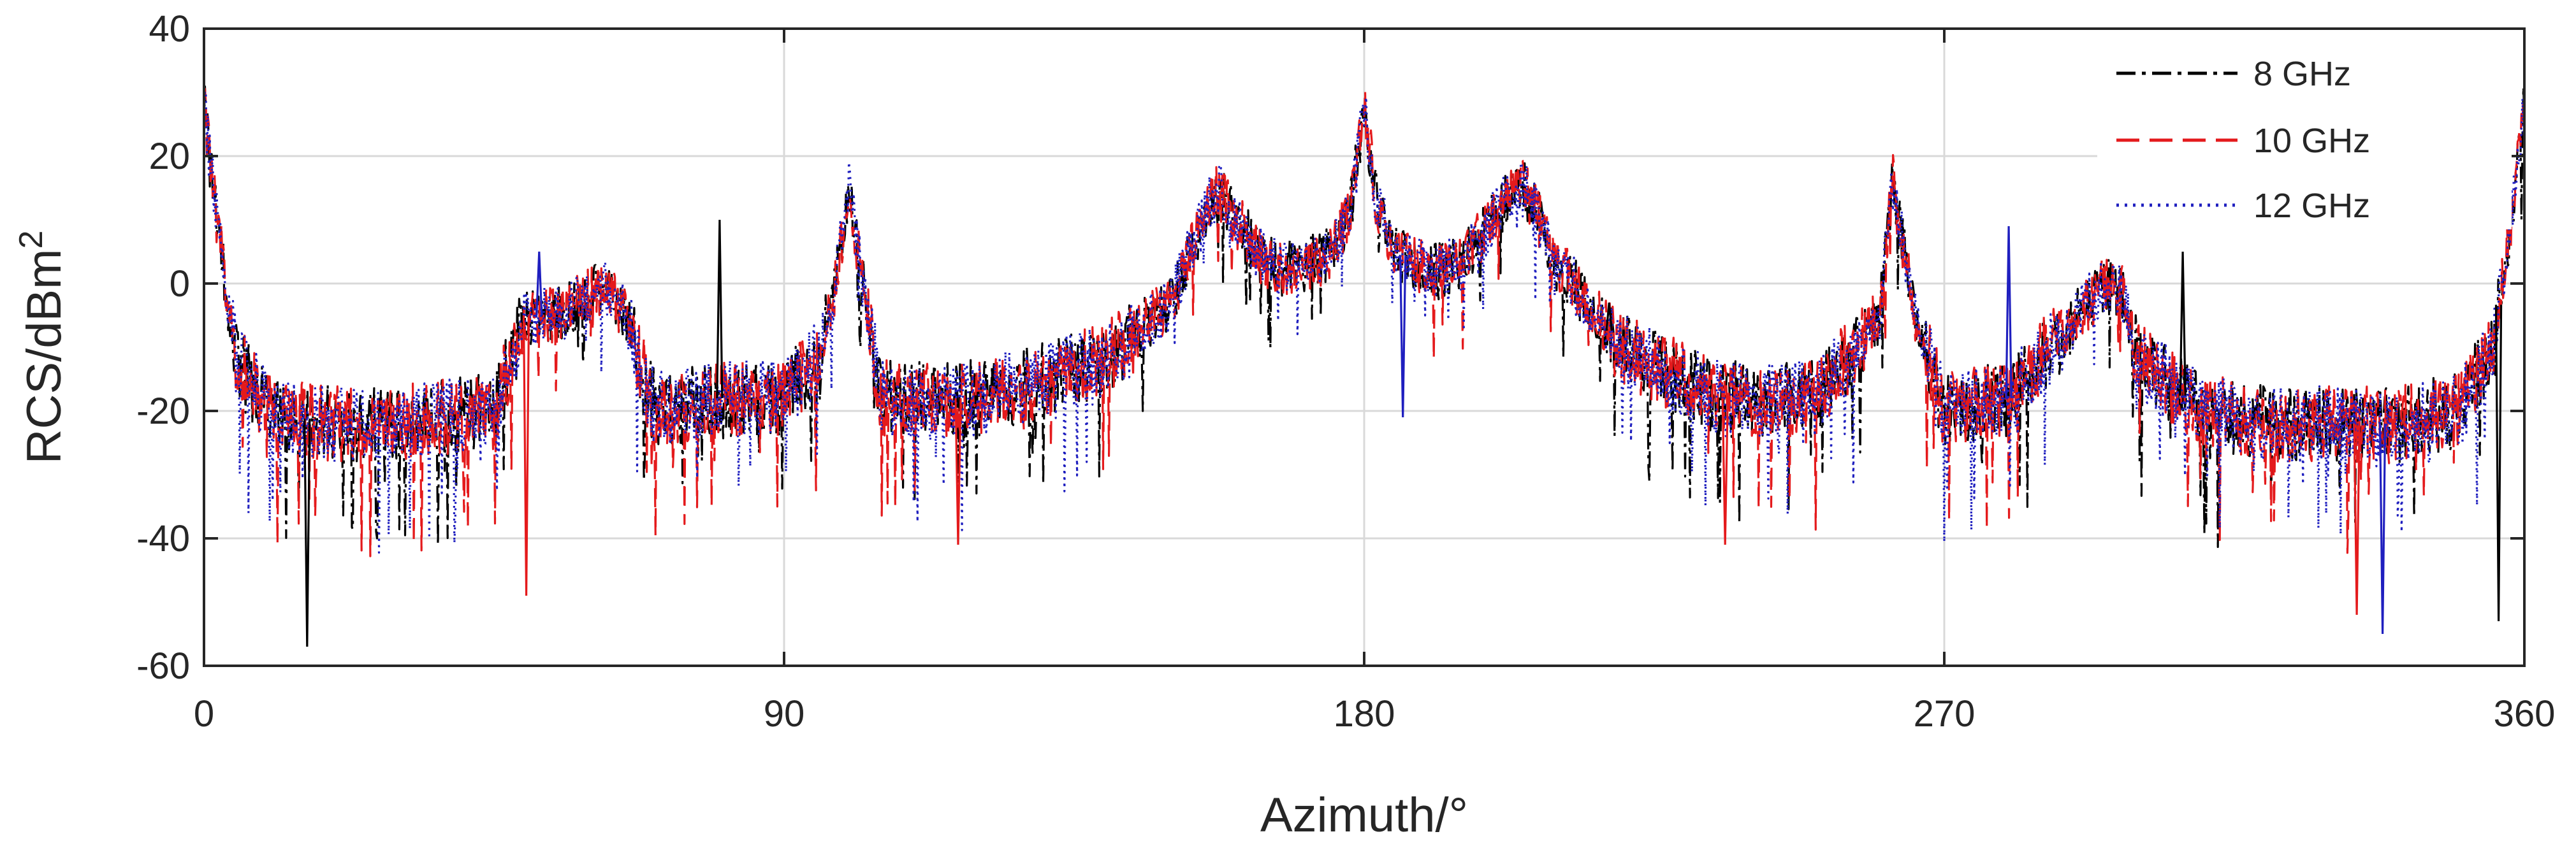  Describe the element at coordinates (204, 714) in the screenshot. I see `x-tick-label: 0` at that location.